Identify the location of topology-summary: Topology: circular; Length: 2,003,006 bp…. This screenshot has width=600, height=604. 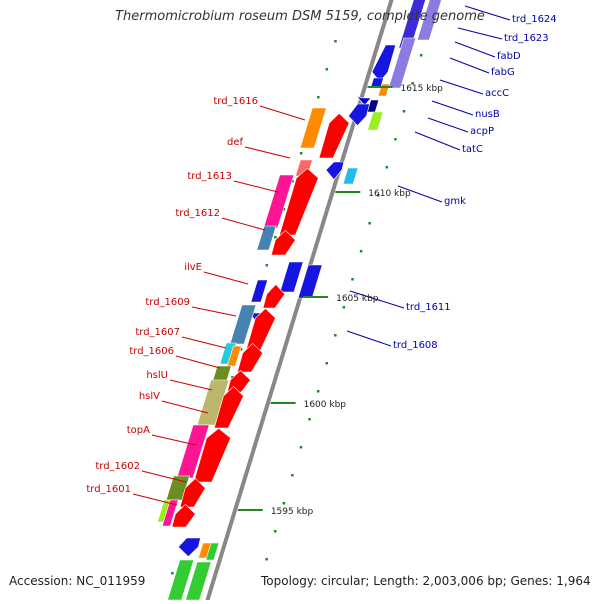
(426, 581).